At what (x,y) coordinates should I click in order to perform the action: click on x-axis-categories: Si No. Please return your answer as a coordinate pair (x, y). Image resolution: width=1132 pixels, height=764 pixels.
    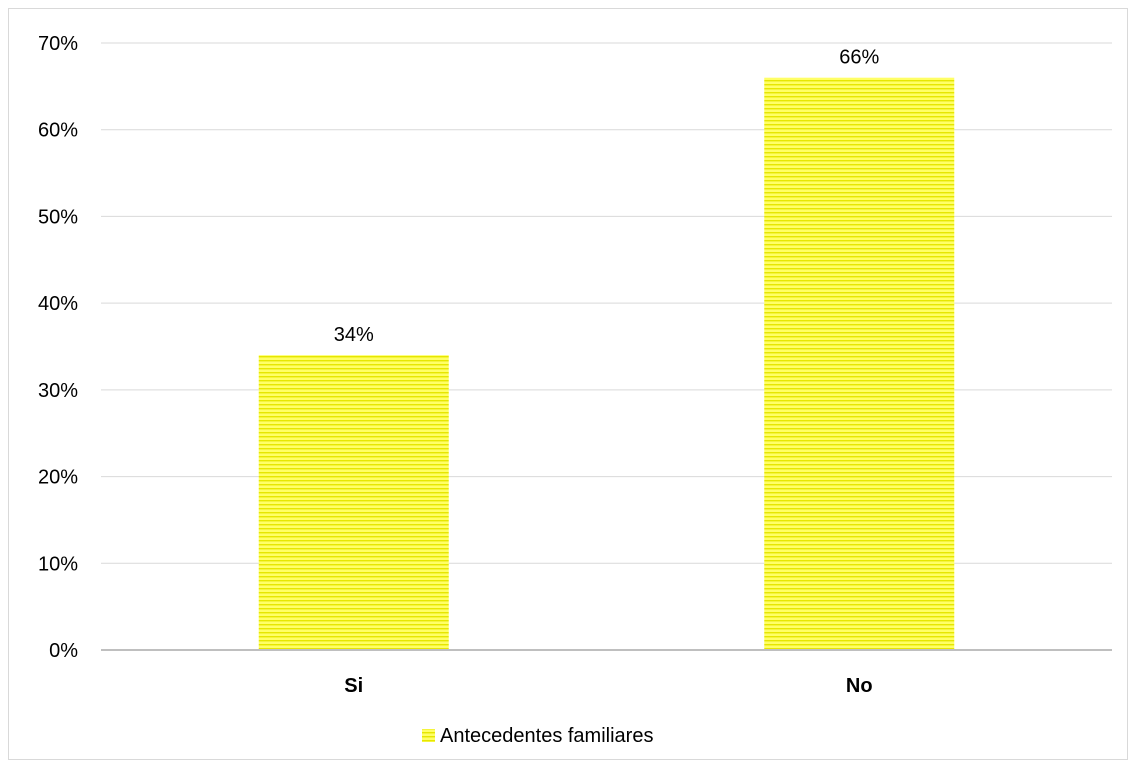
    Looking at the image, I should click on (608, 686).